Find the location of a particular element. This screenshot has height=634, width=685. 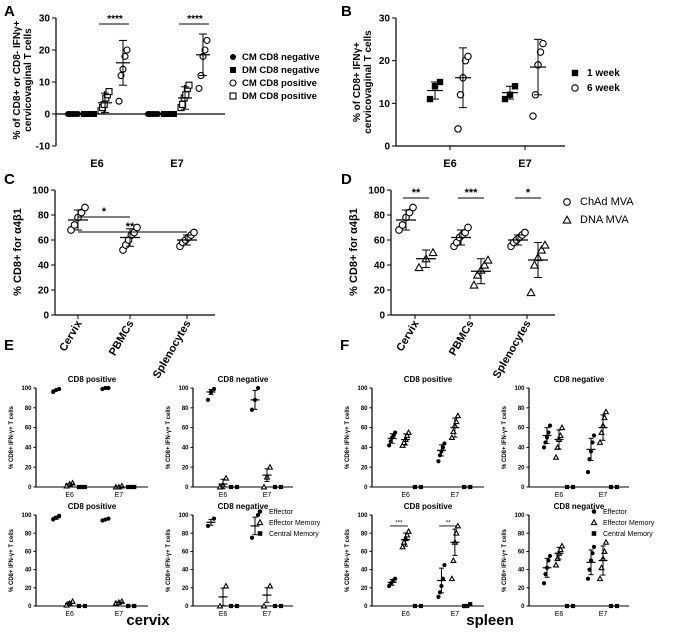

y-axis-label: % CD8+ for α4β1 is located at coordinates (18, 252).